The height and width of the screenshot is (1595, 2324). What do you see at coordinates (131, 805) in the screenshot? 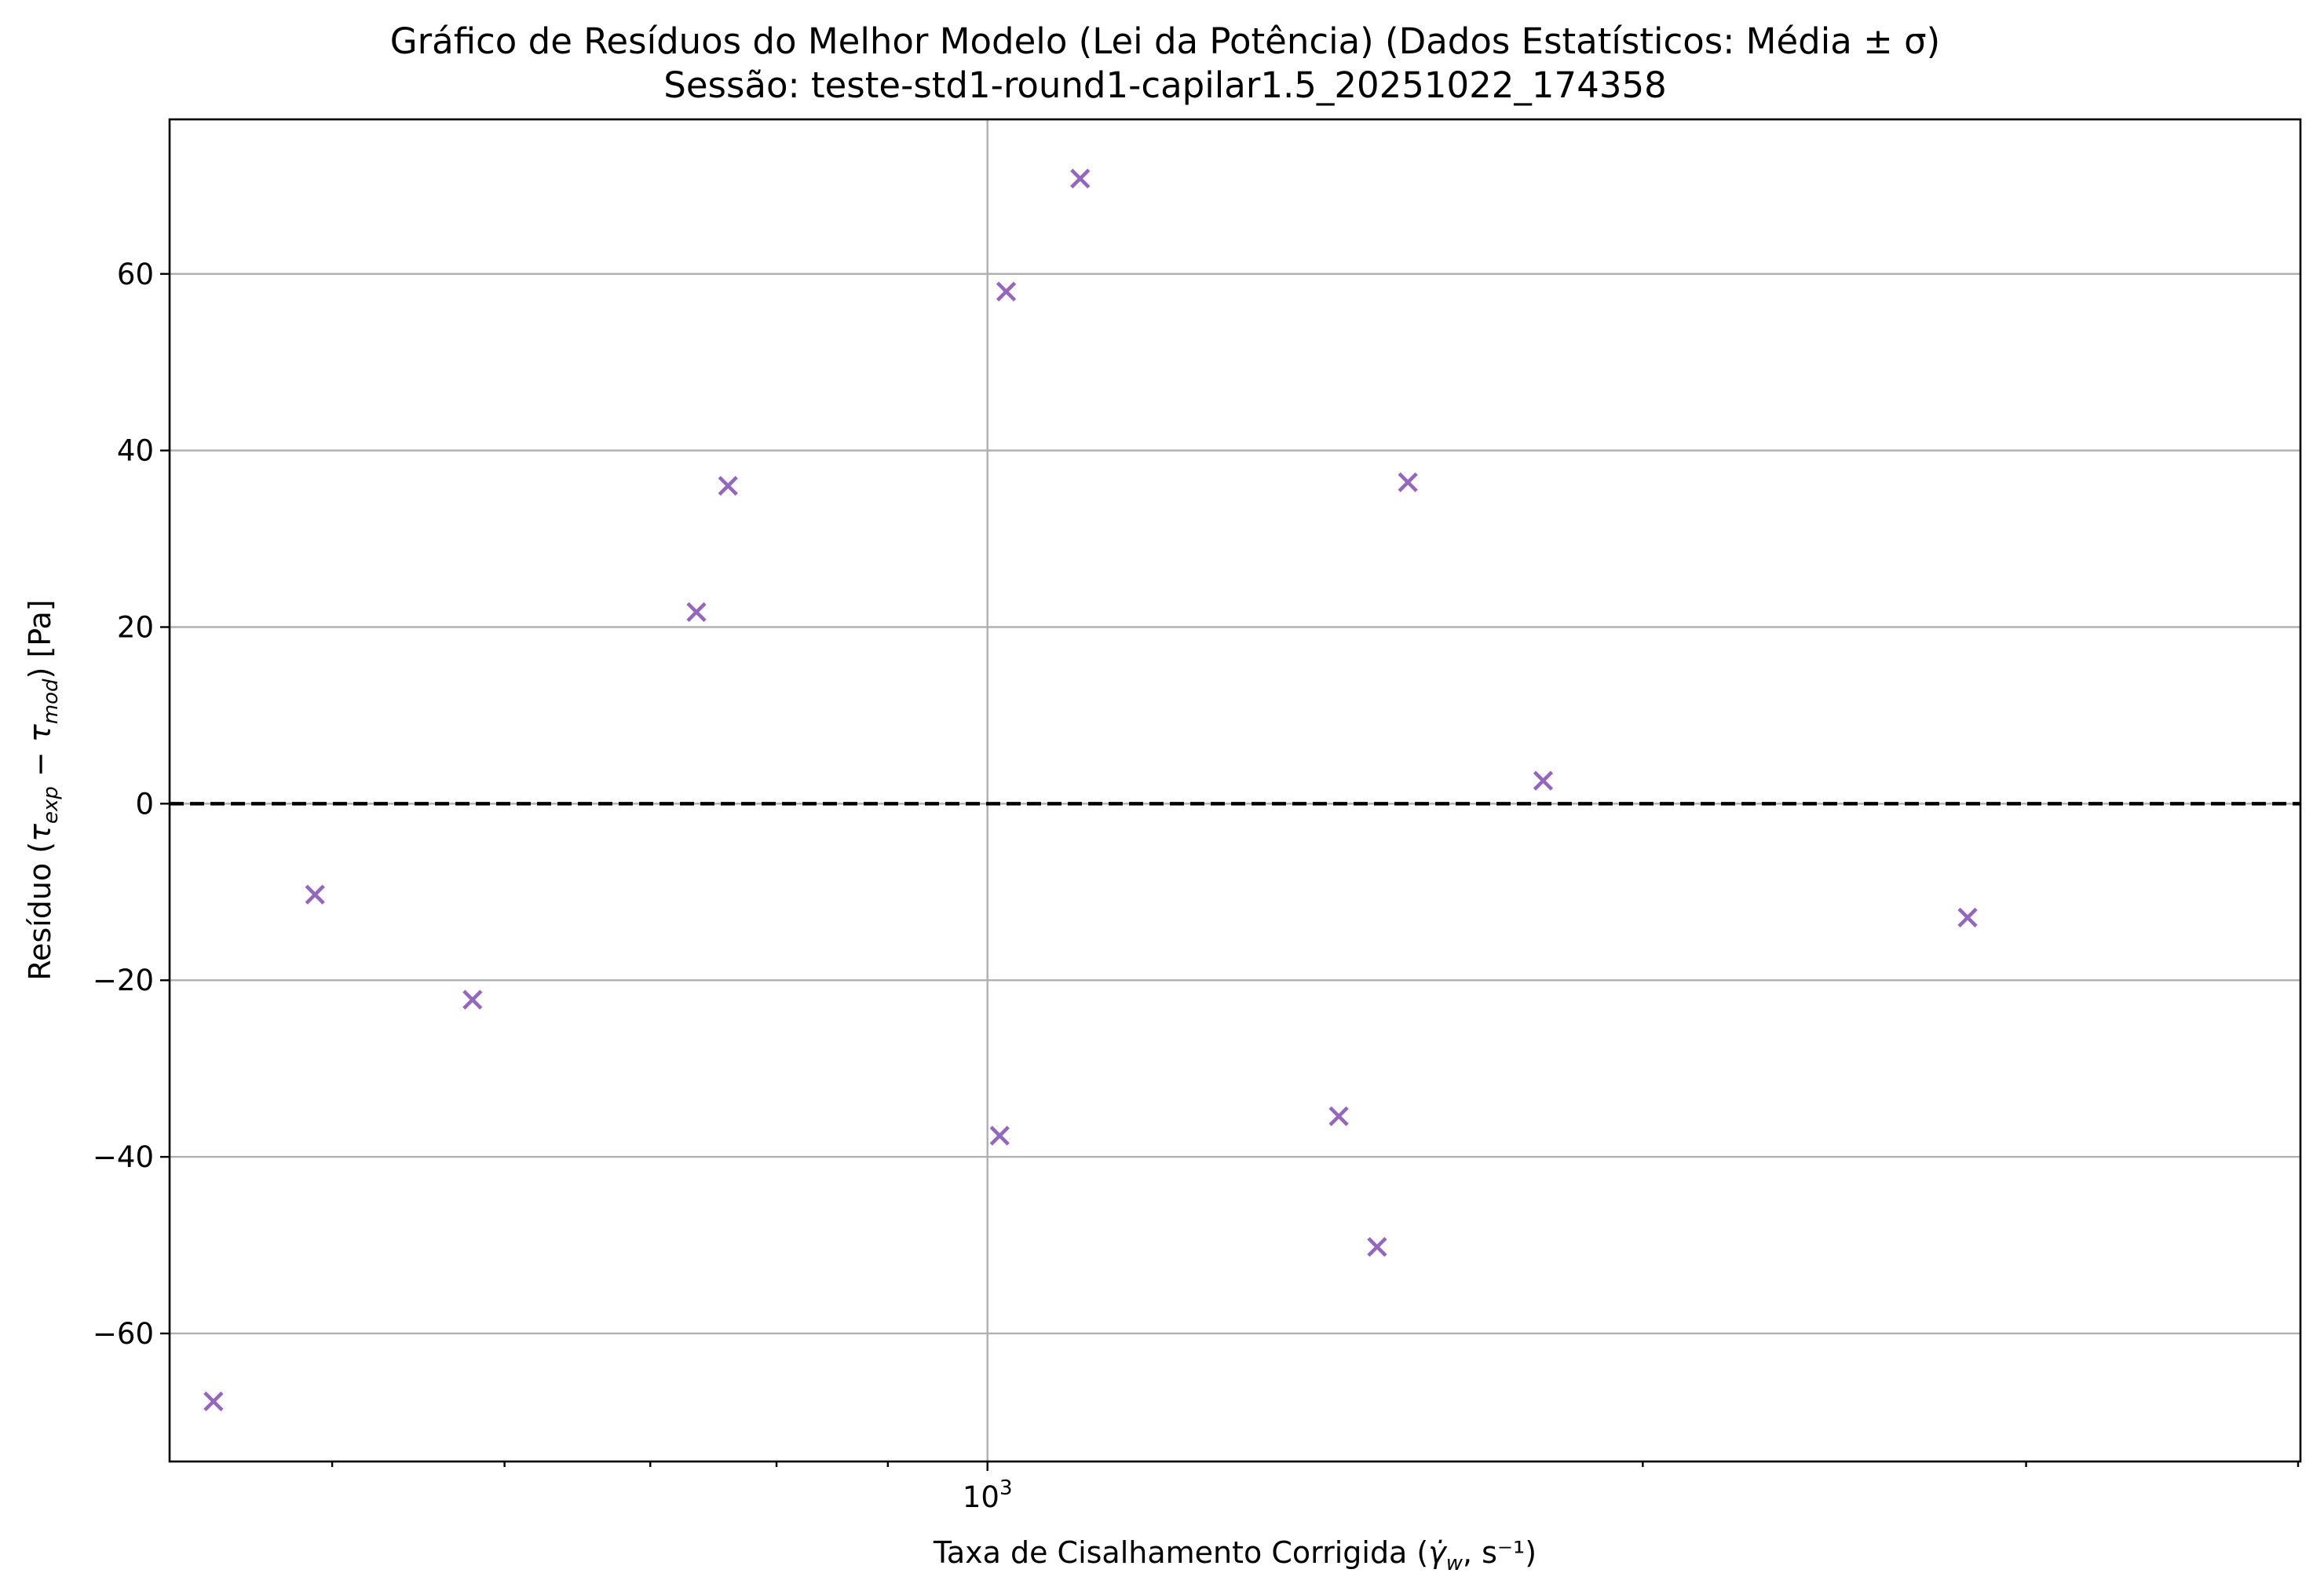
I see `y-axis-ticks: −60 −40 −20 0 20 40 60` at bounding box center [131, 805].